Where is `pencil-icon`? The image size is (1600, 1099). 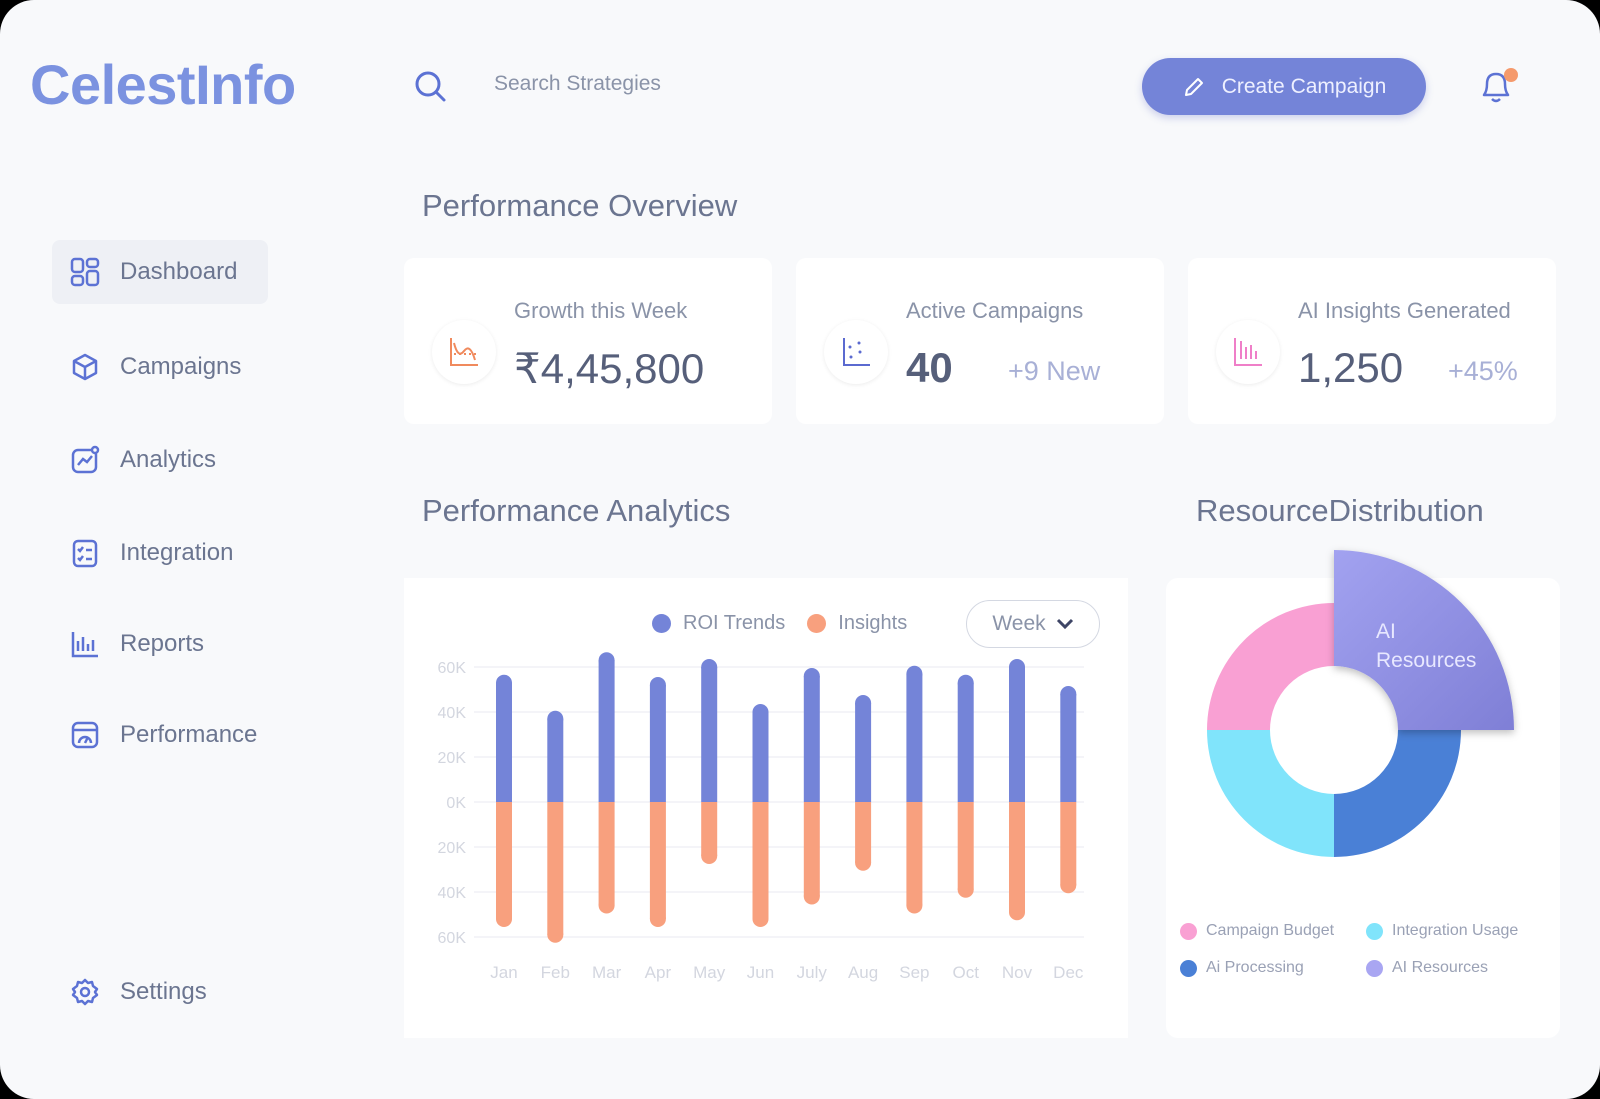
pencil-icon is located at coordinates (1193, 86).